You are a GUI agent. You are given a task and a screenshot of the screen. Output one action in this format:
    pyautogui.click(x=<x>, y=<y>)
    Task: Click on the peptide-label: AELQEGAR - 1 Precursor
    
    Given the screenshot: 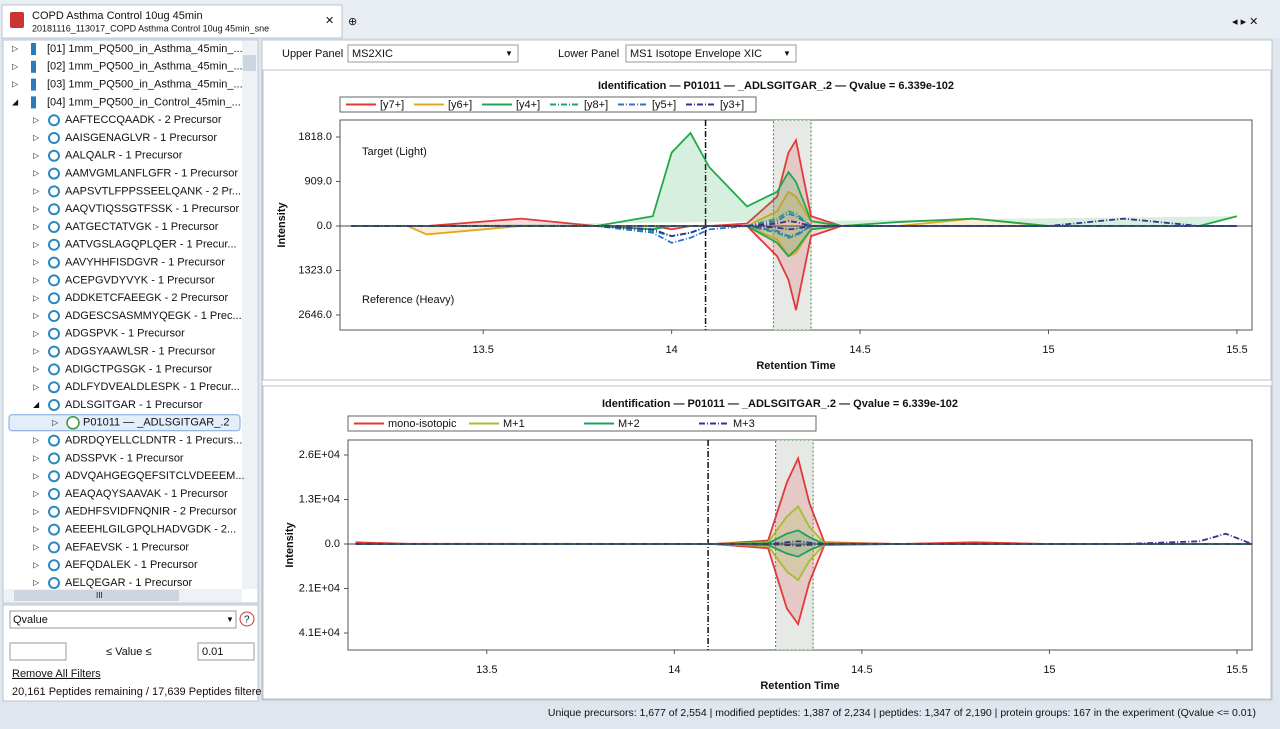 What is the action you would take?
    pyautogui.click(x=128, y=583)
    